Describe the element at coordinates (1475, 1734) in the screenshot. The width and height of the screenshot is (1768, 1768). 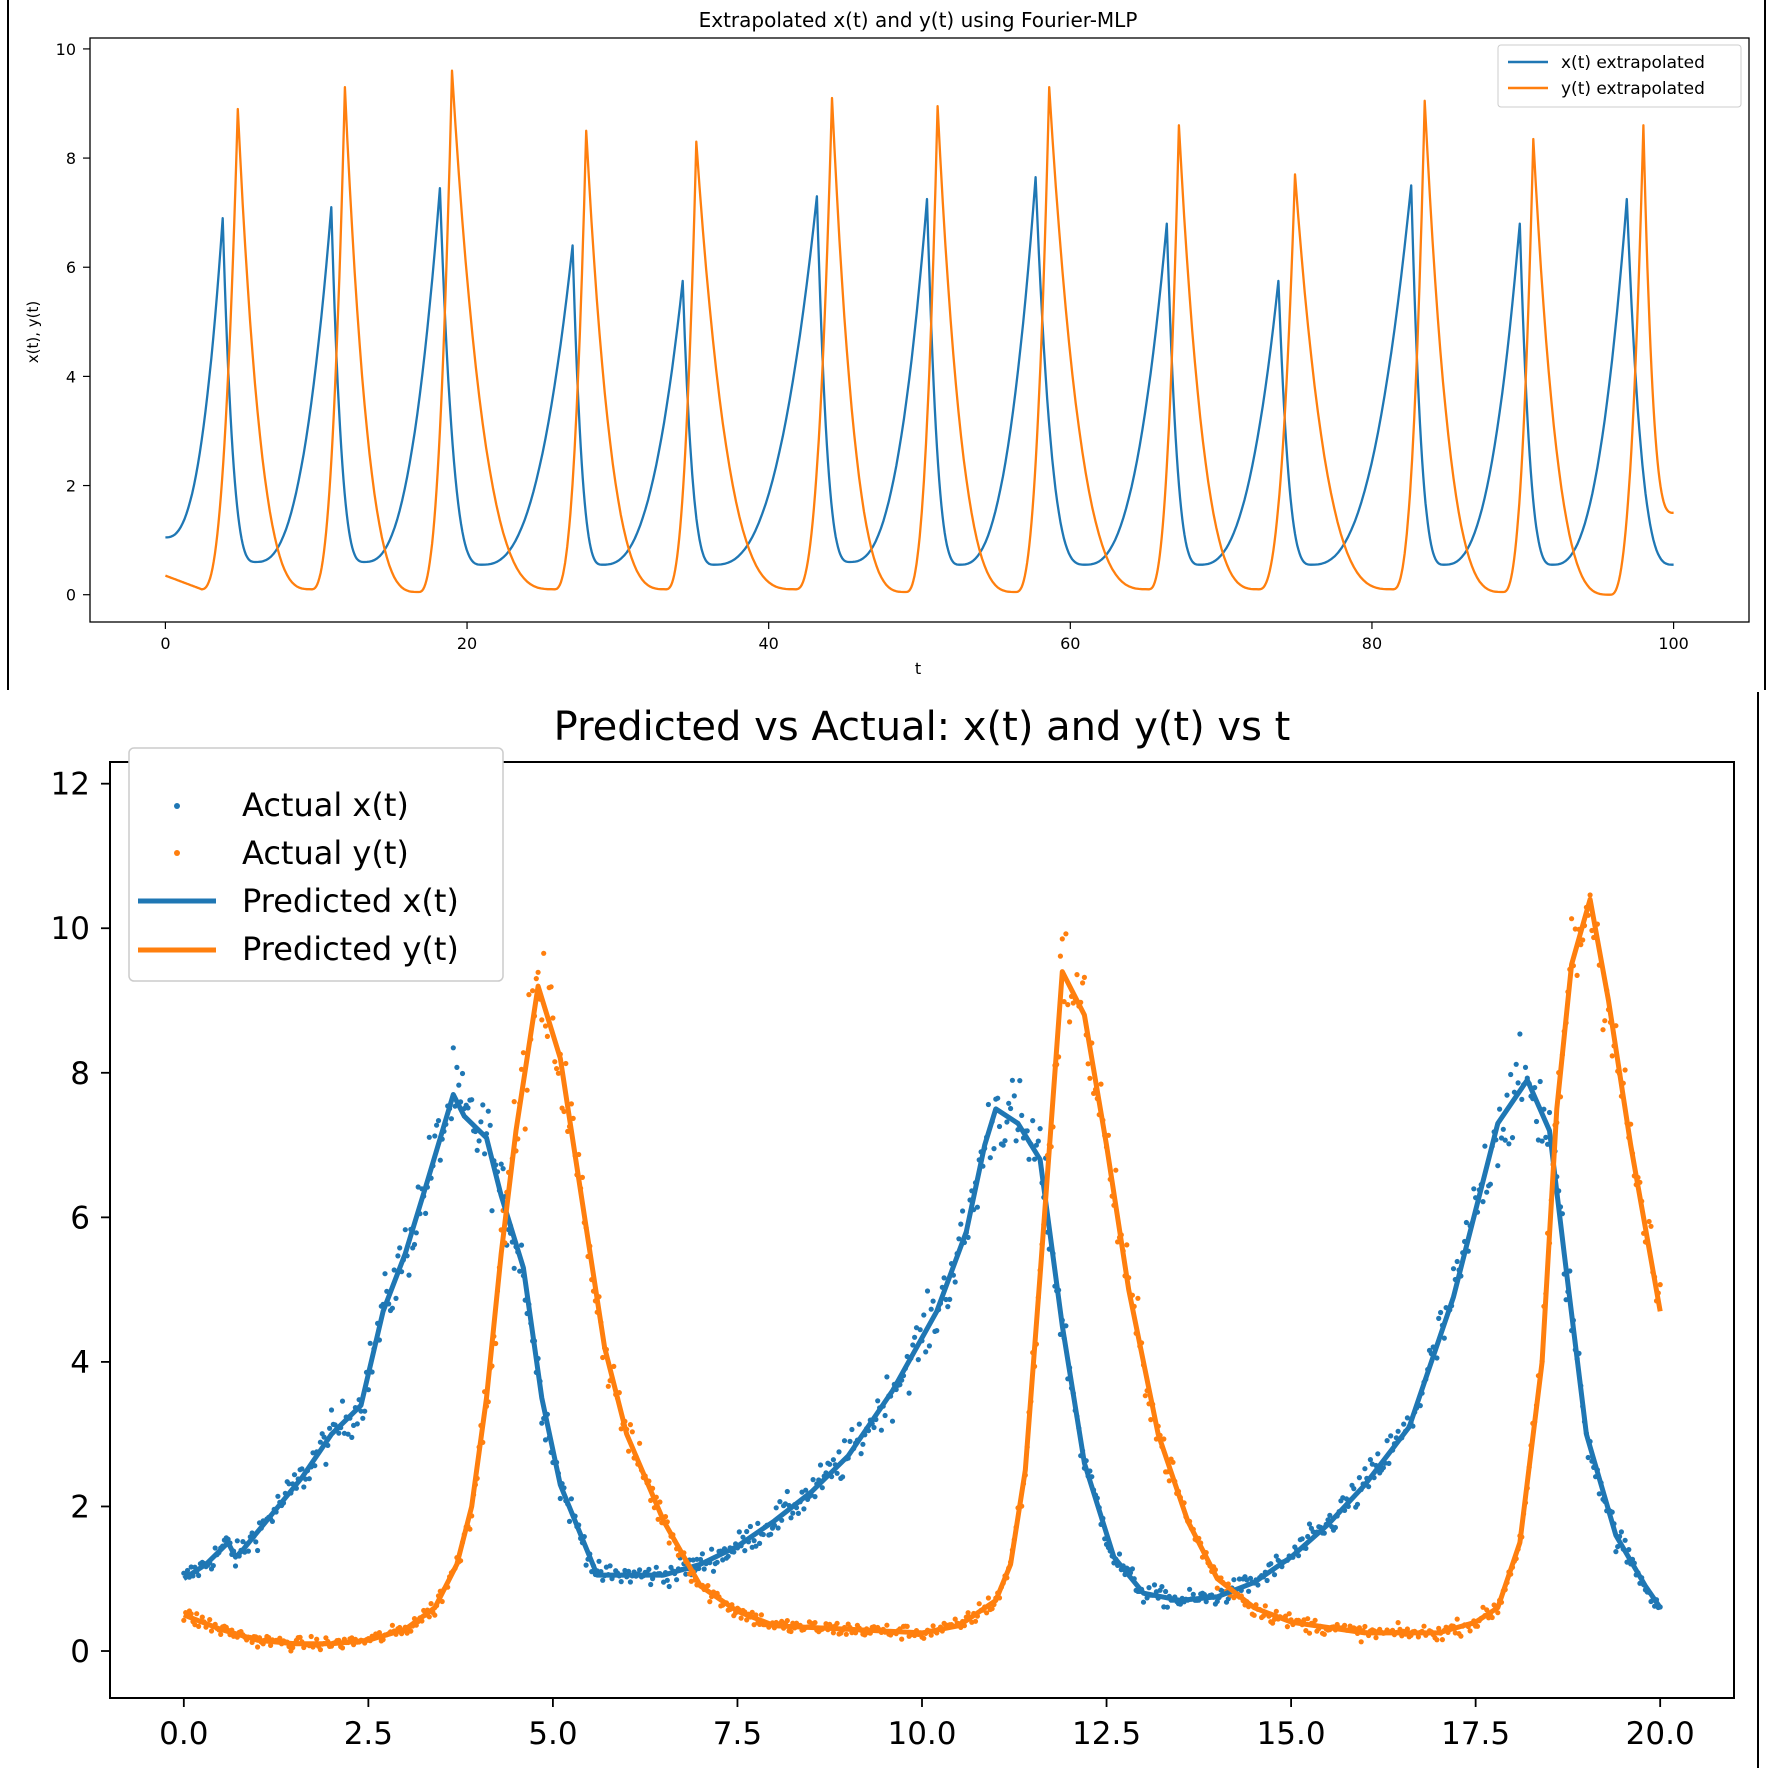
I see `chart2-x-tick-label: 17.5` at that location.